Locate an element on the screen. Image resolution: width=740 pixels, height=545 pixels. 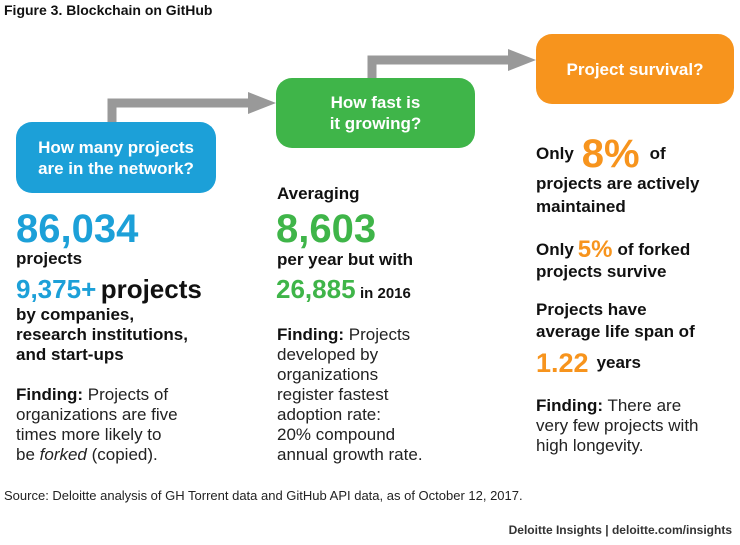
forked-value: 5% is located at coordinates (595, 249).